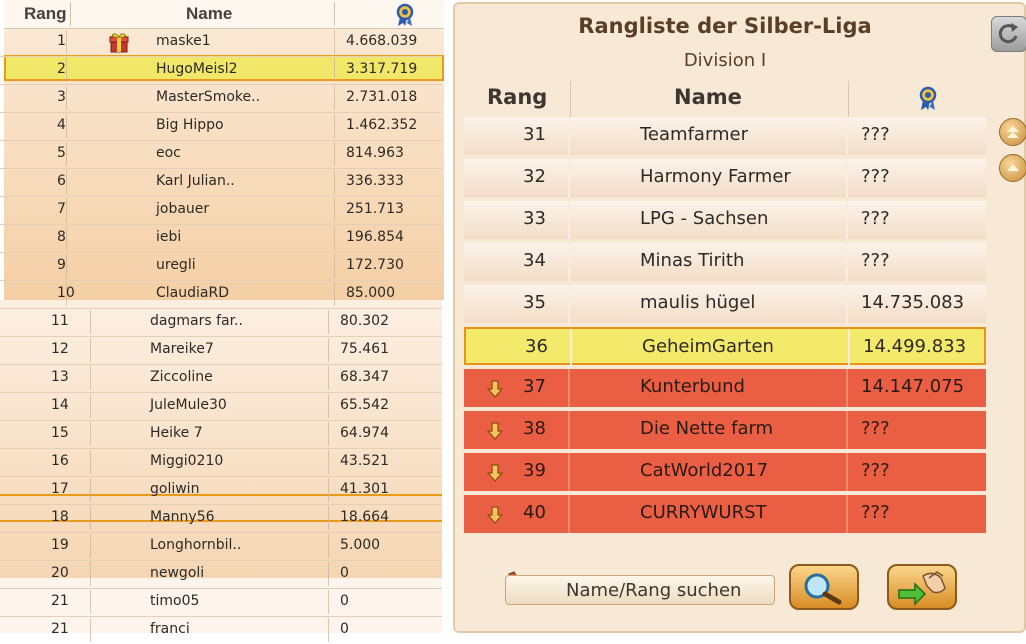 The image size is (1026, 644). Describe the element at coordinates (725, 514) in the screenshot. I see `league-row: 40 CURRYWURST???` at that location.